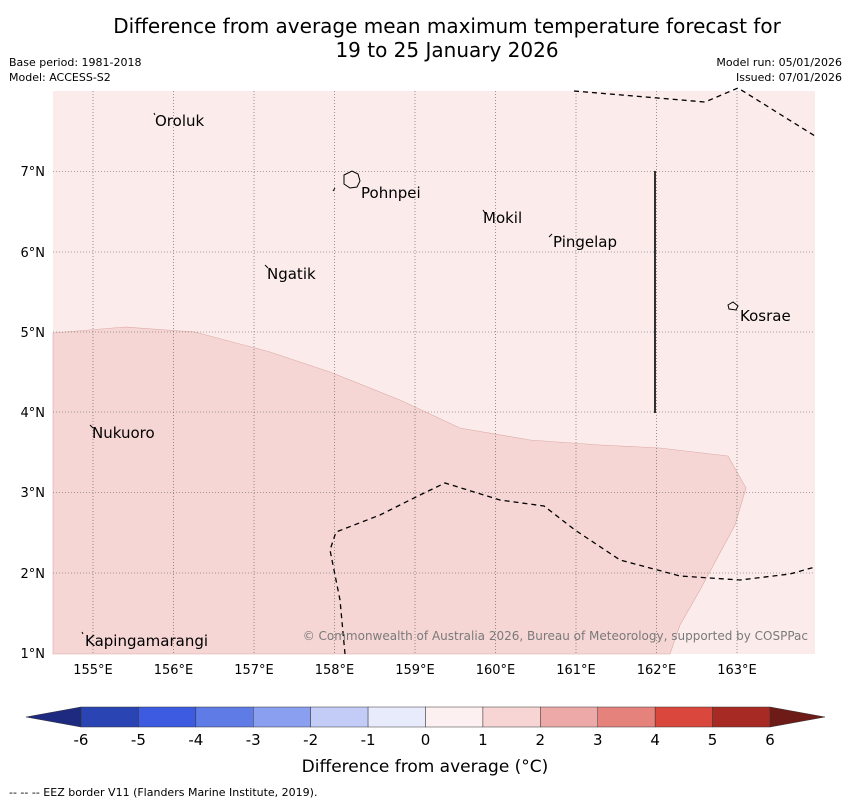 Image resolution: width=850 pixels, height=804 pixels. I want to click on colorbar-tick: -2, so click(311, 740).